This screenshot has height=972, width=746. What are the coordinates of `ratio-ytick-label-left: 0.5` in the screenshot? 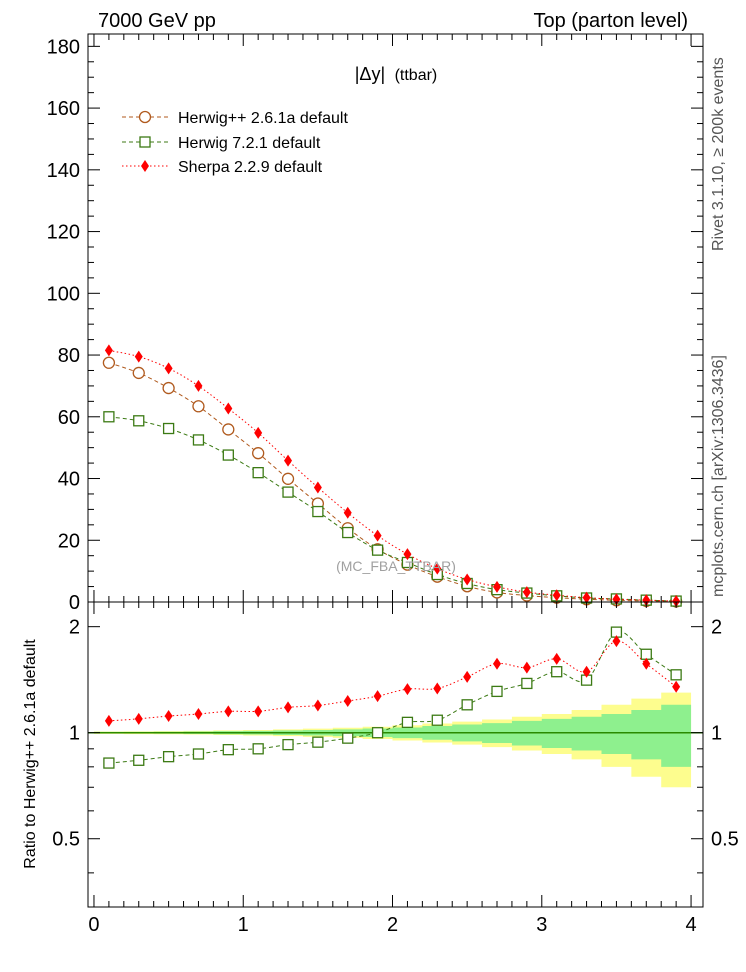 It's located at (66, 840).